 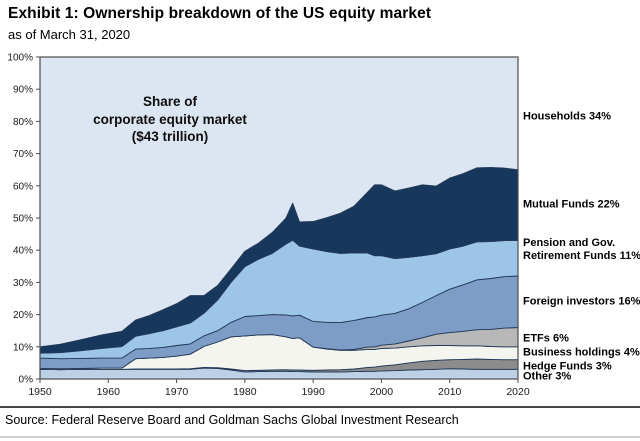 I want to click on y-tick-label: 60%, so click(x=23, y=186).